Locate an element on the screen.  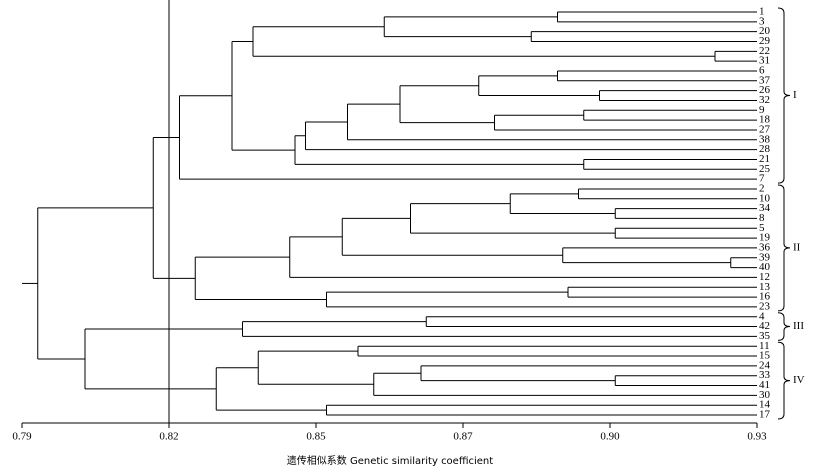
leaf-label: 14 is located at coordinates (765, 405).